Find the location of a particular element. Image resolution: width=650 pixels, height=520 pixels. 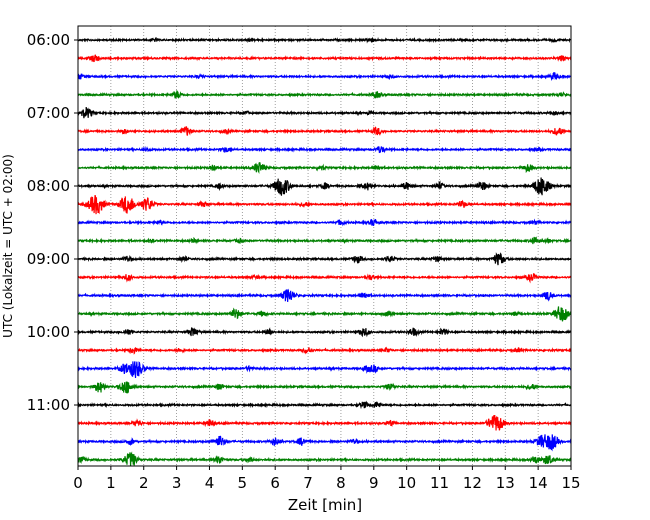

x-tick-label: 4 is located at coordinates (210, 483).